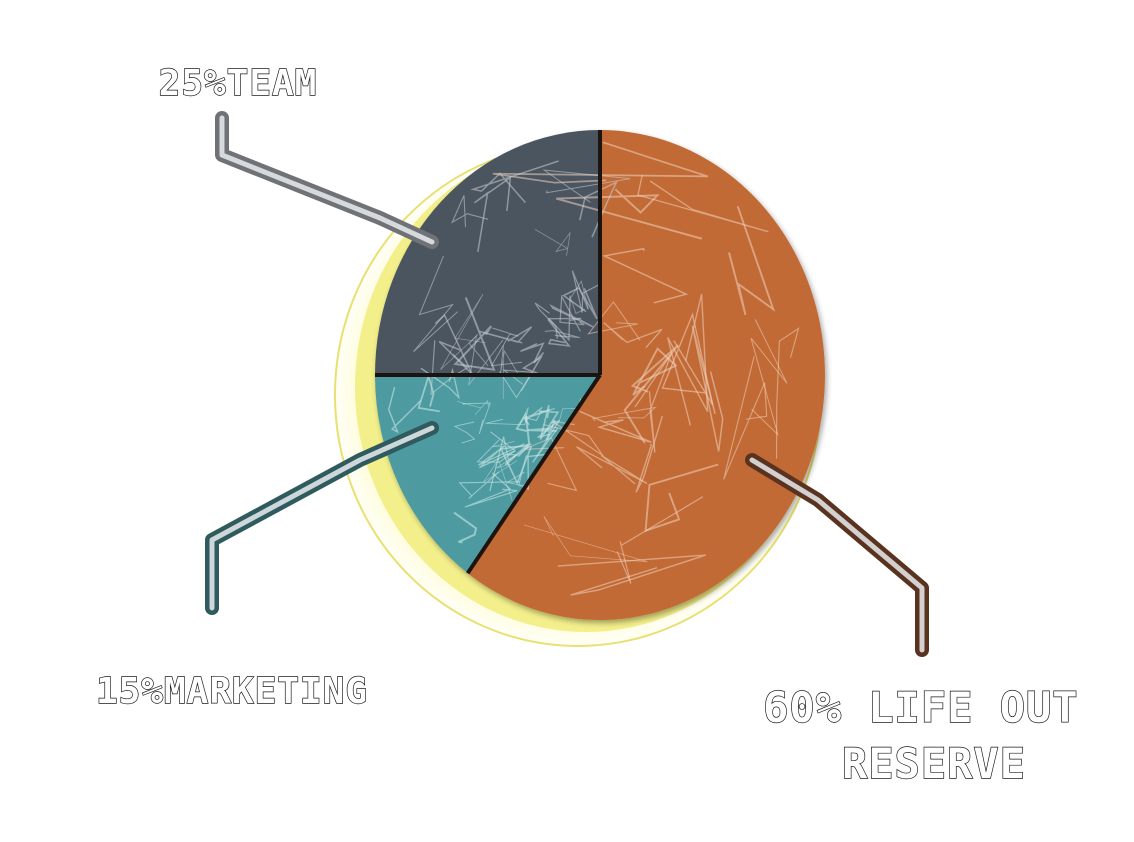 This screenshot has height=842, width=1134. What do you see at coordinates (238, 83) in the screenshot?
I see `slice-label-team: 25%TEAM` at bounding box center [238, 83].